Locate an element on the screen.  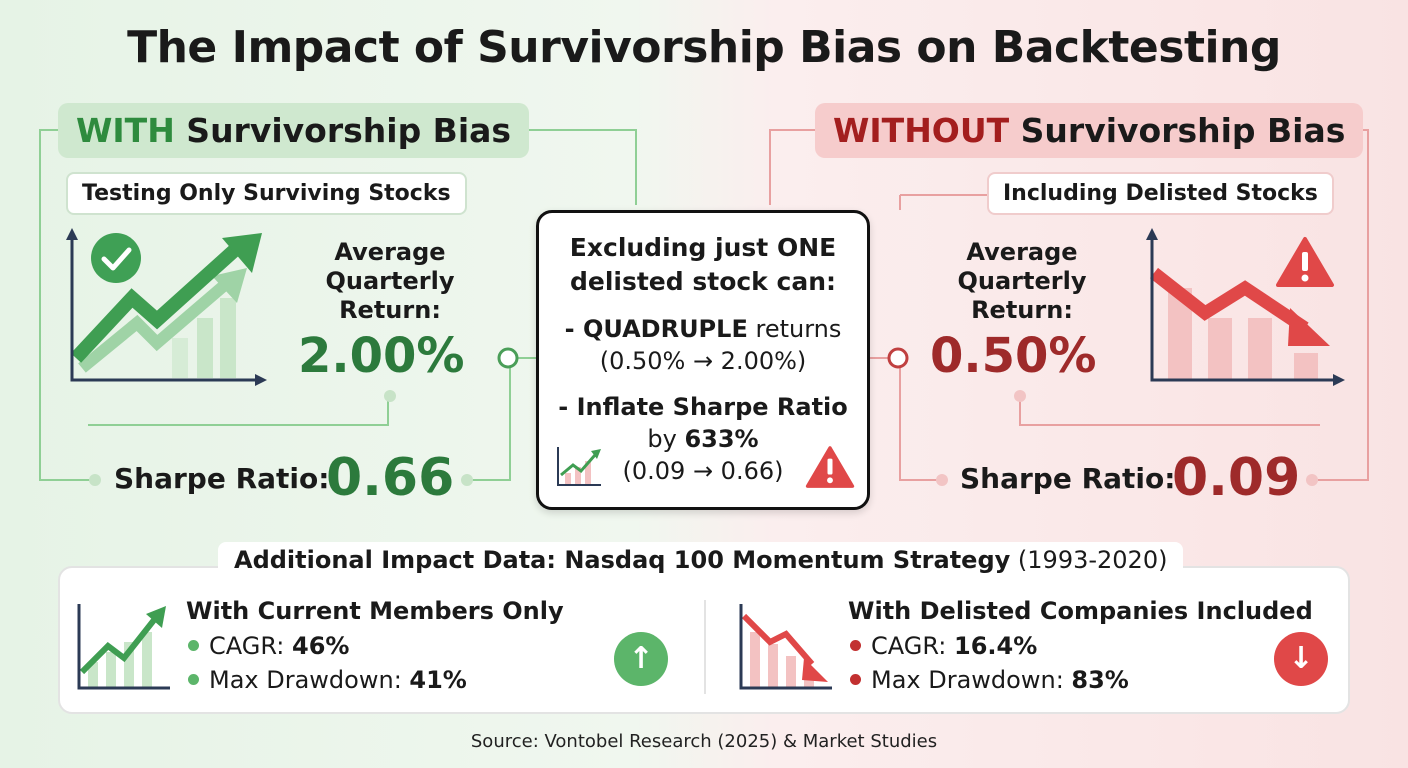
current-members-cagr: CAGR: 46% is located at coordinates (268, 646).